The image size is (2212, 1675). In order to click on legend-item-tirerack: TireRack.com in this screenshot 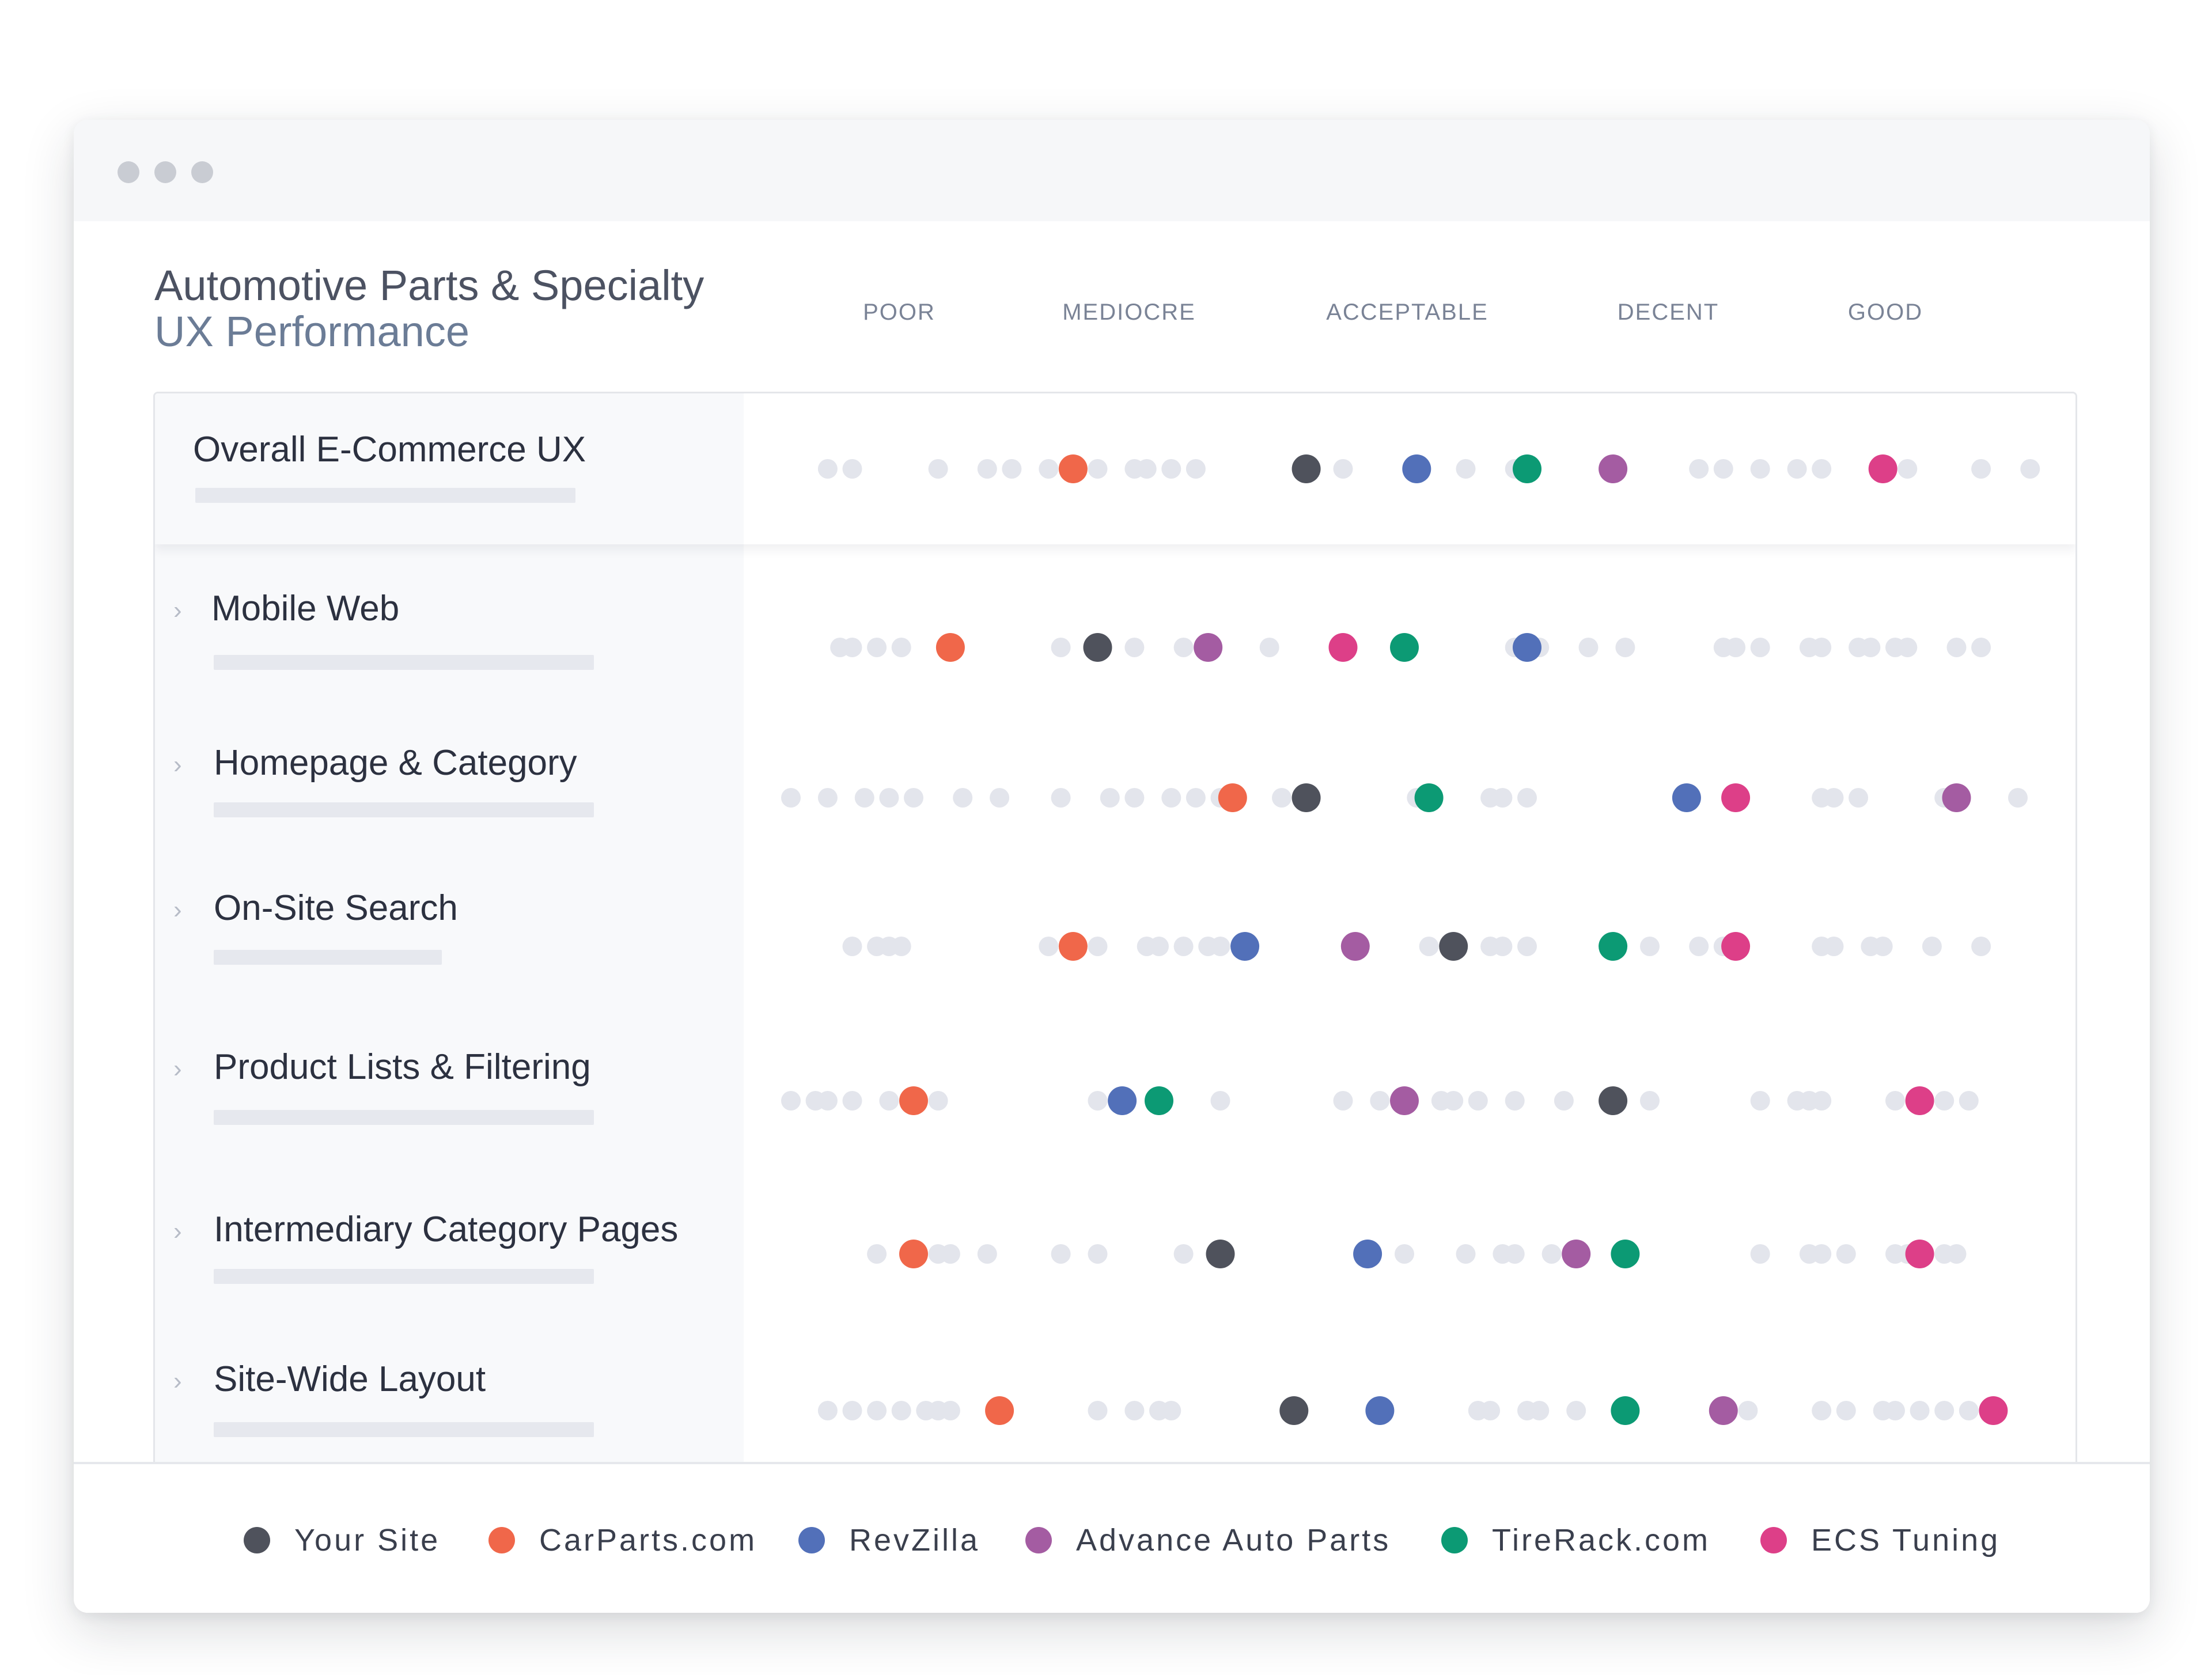, I will do `click(1575, 1540)`.